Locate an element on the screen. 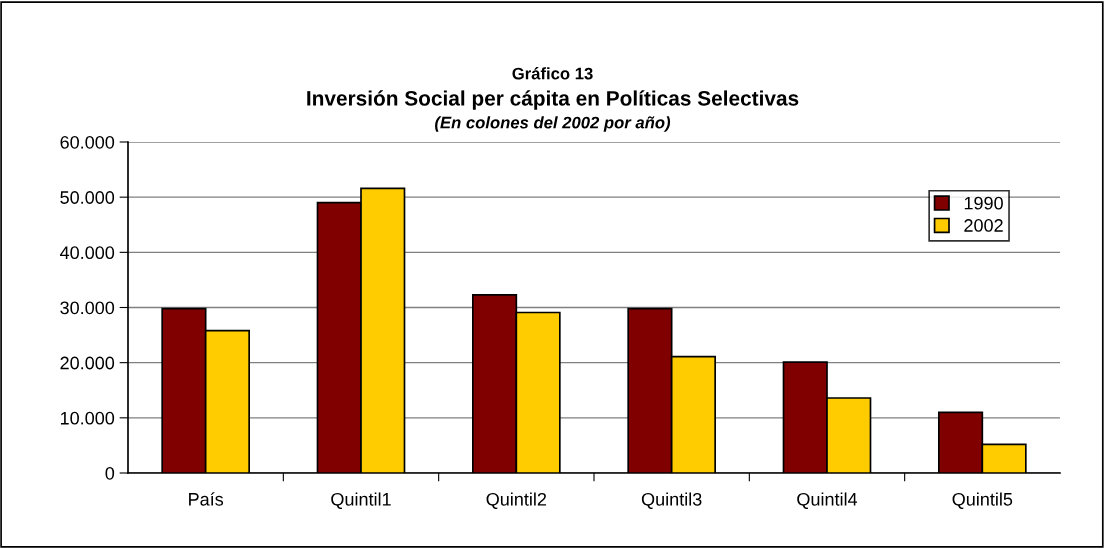  y-tick-label: 40.000 is located at coordinates (87, 253).